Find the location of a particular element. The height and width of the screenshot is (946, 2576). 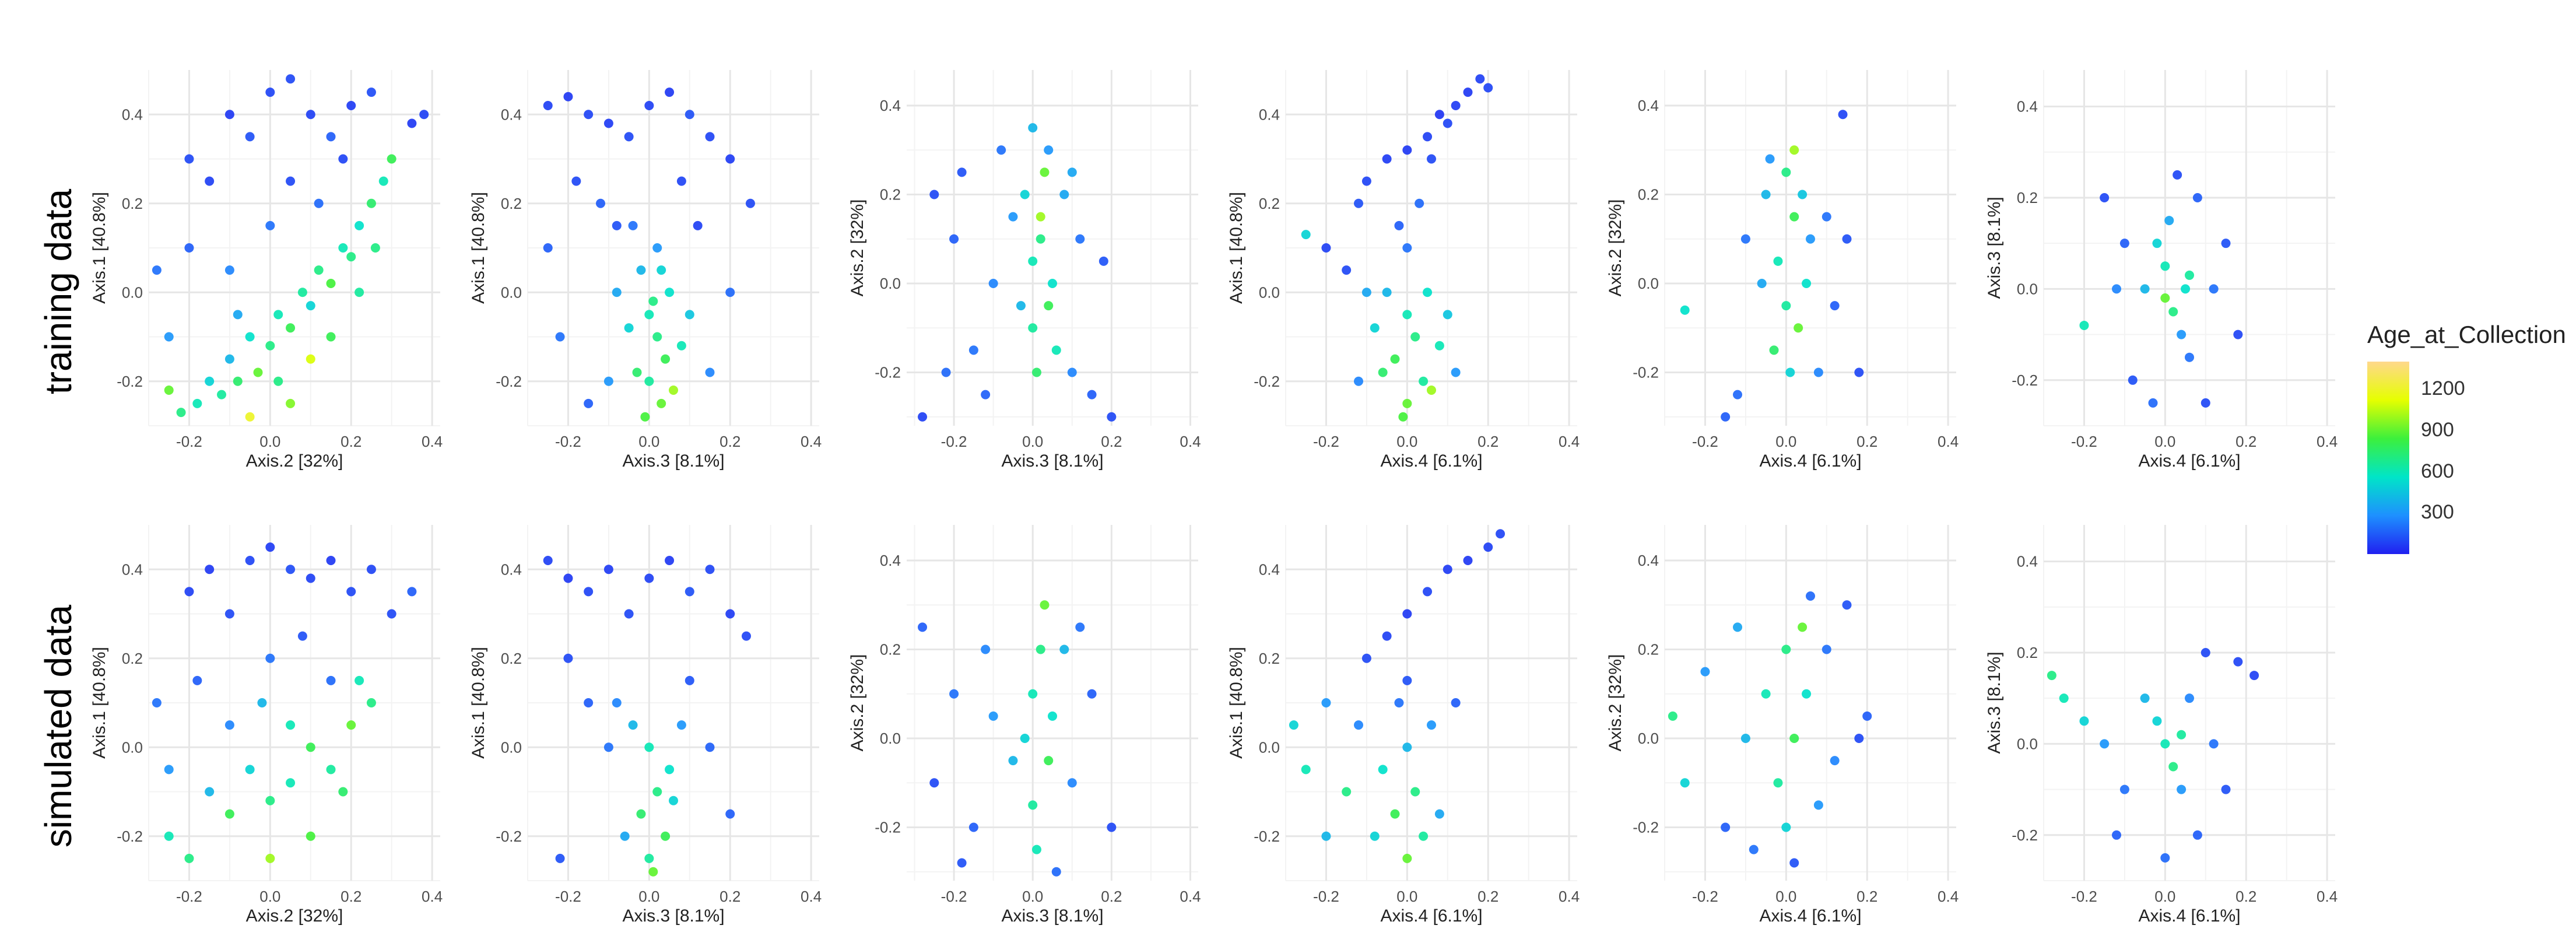

x-tick-label: 0.0 is located at coordinates (1406, 896).